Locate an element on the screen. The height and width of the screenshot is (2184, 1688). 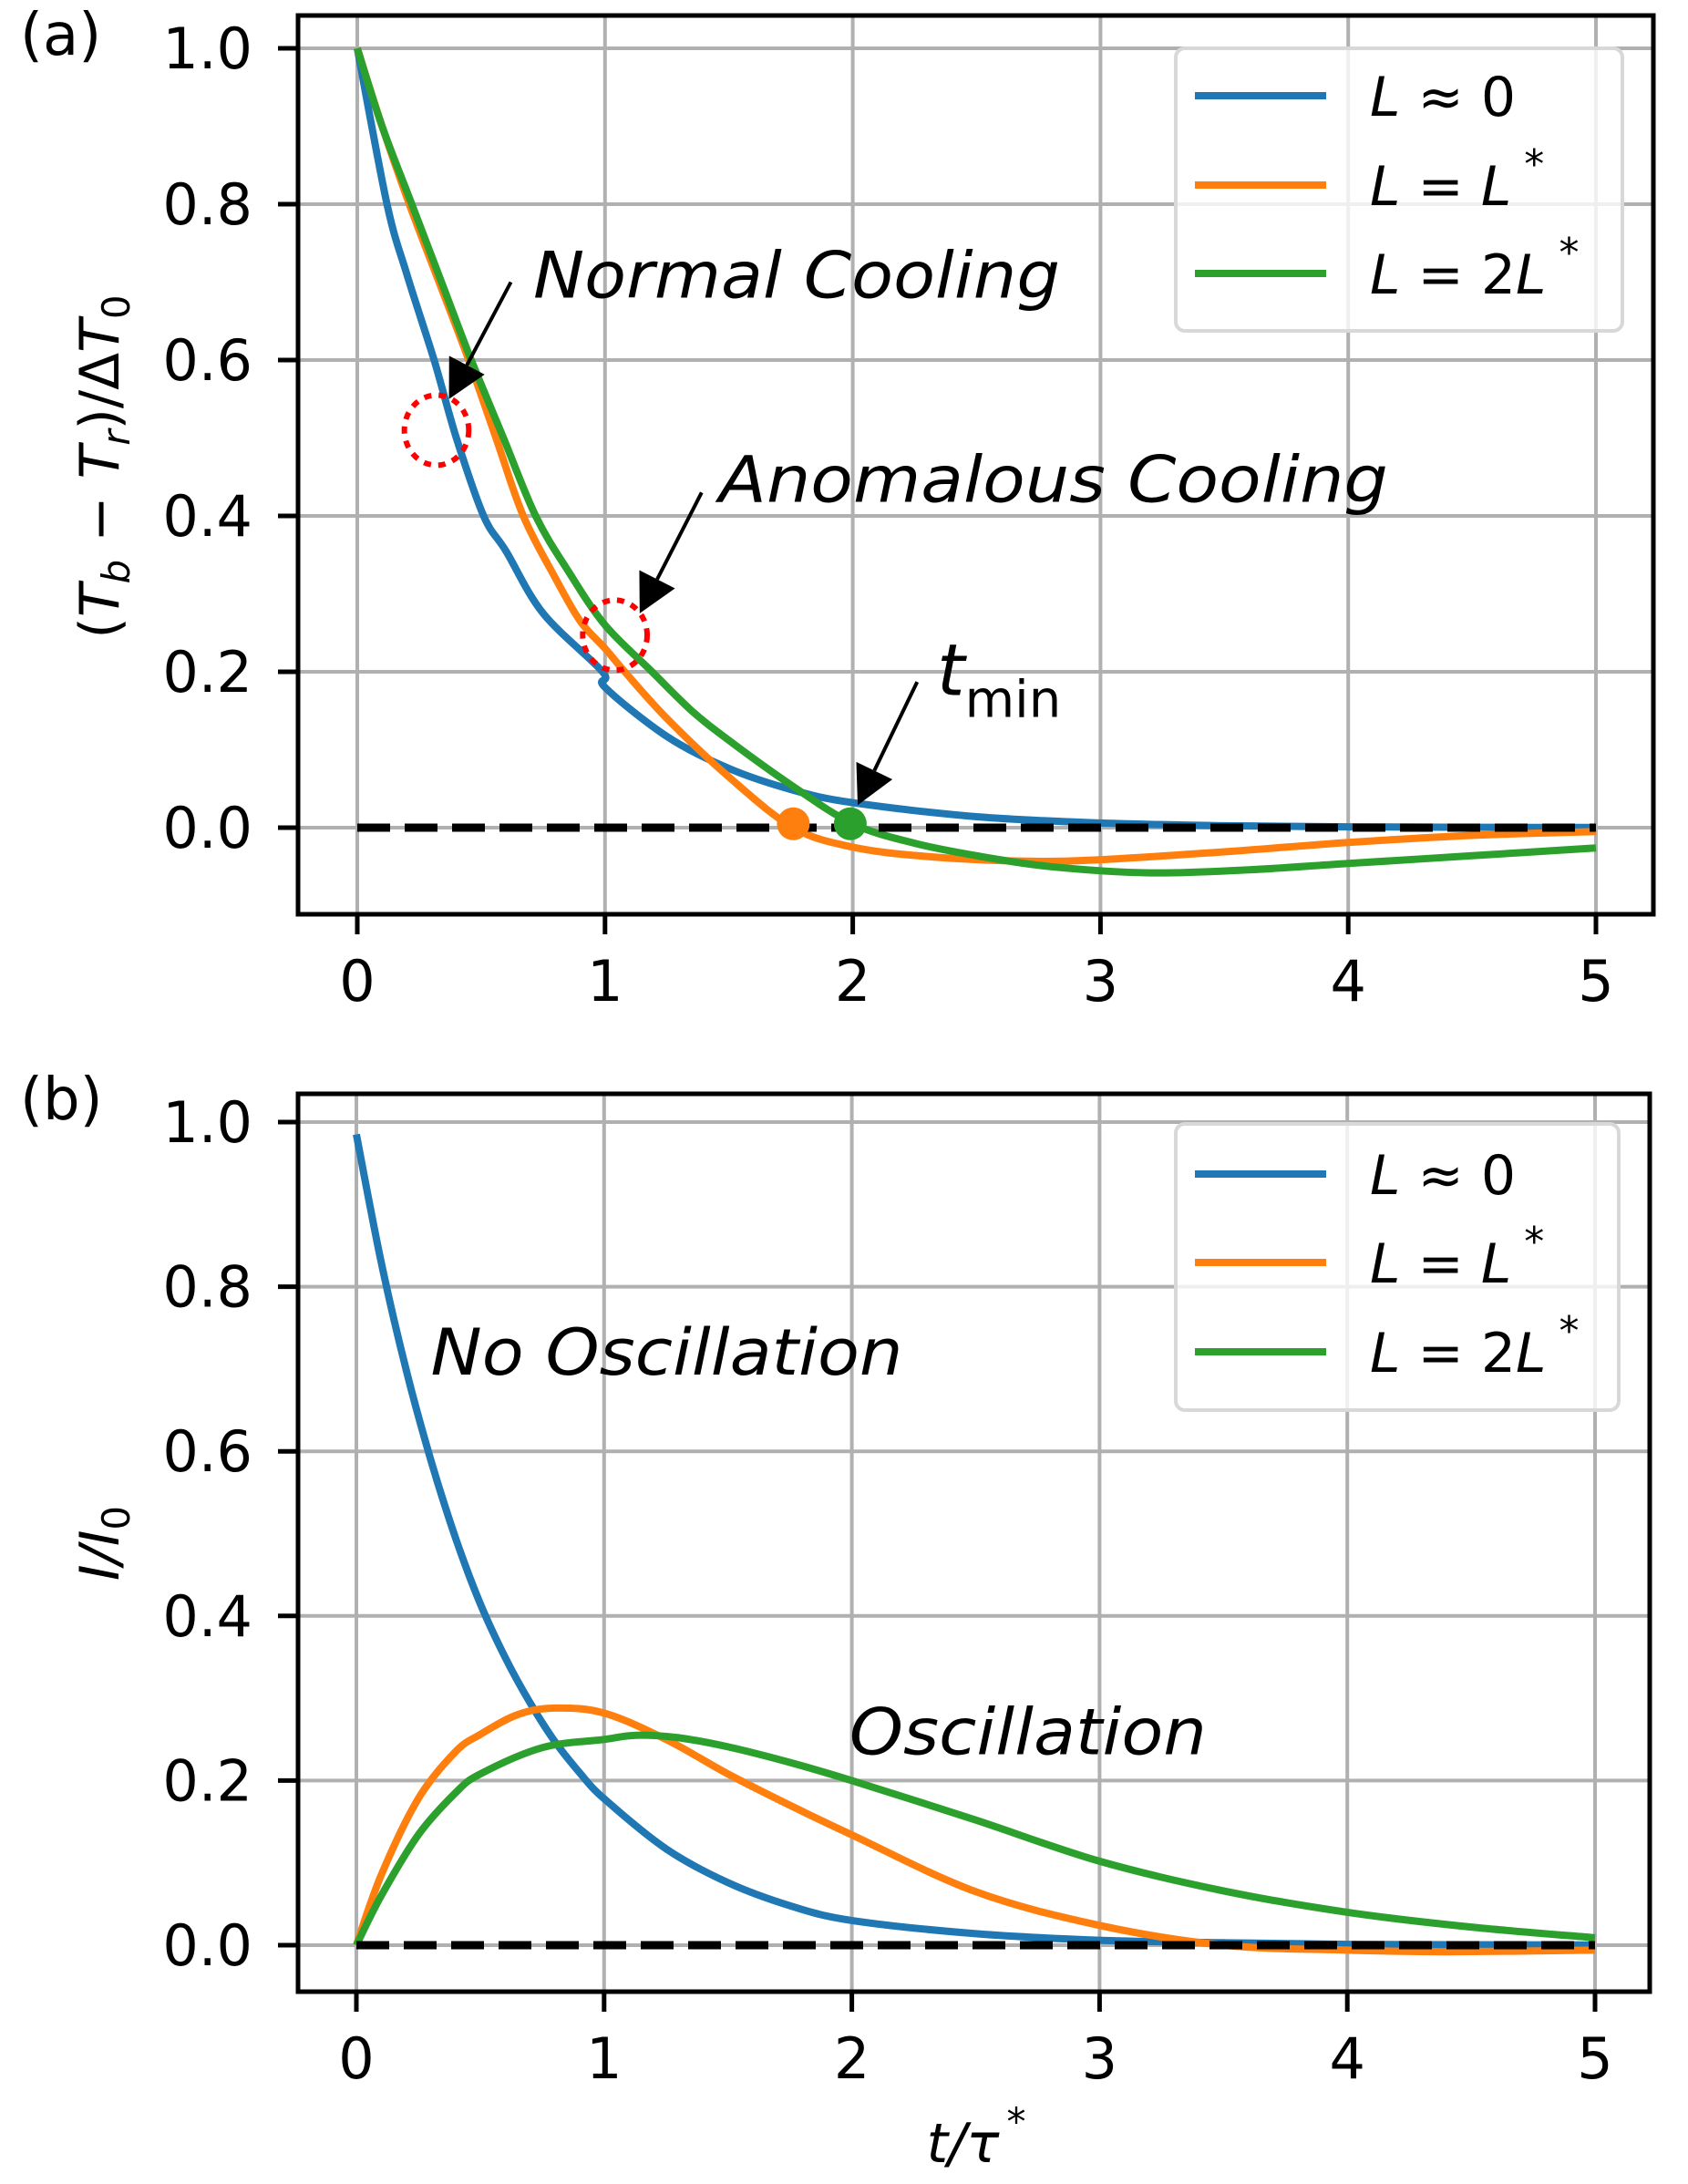
ylabel-part: I/I is located at coordinates (100, 1556).